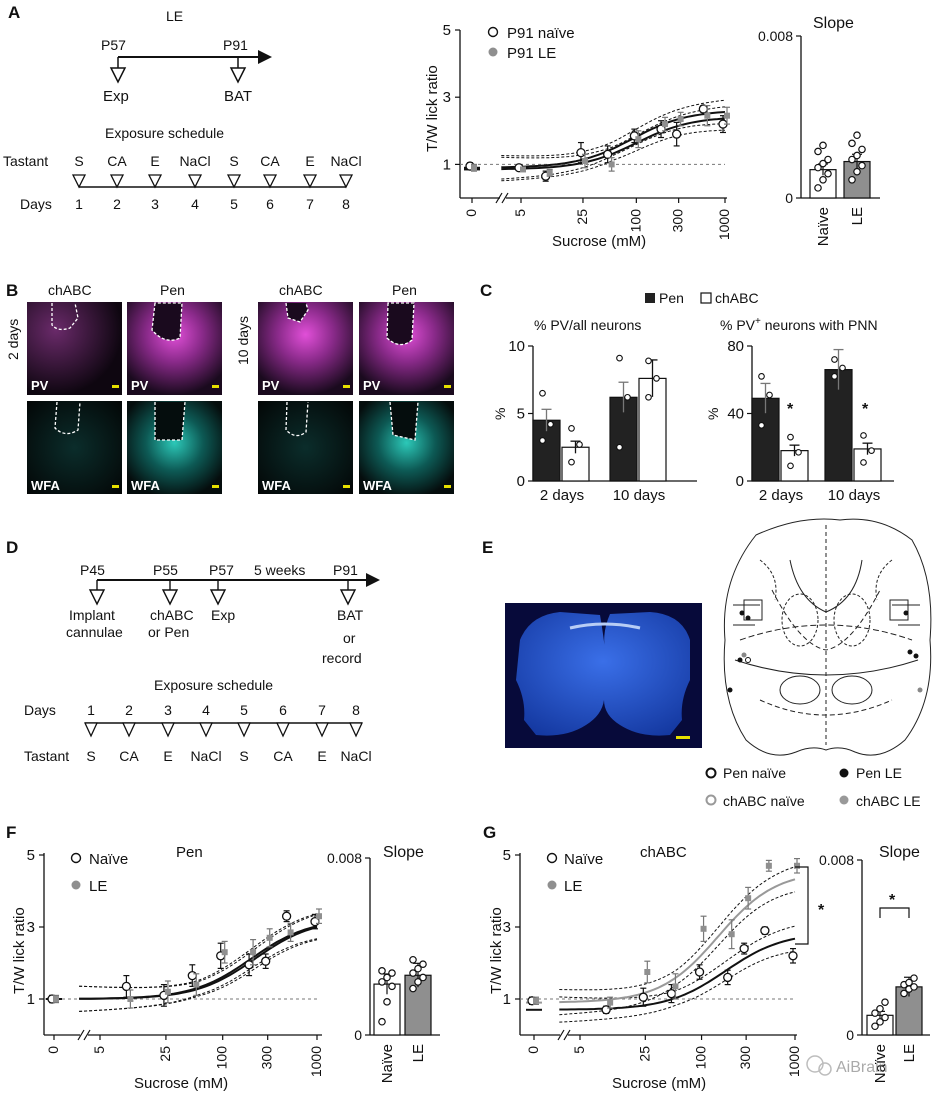 The image size is (940, 1093). Describe the element at coordinates (12, 547) in the screenshot. I see `panel-d-letter: D` at that location.